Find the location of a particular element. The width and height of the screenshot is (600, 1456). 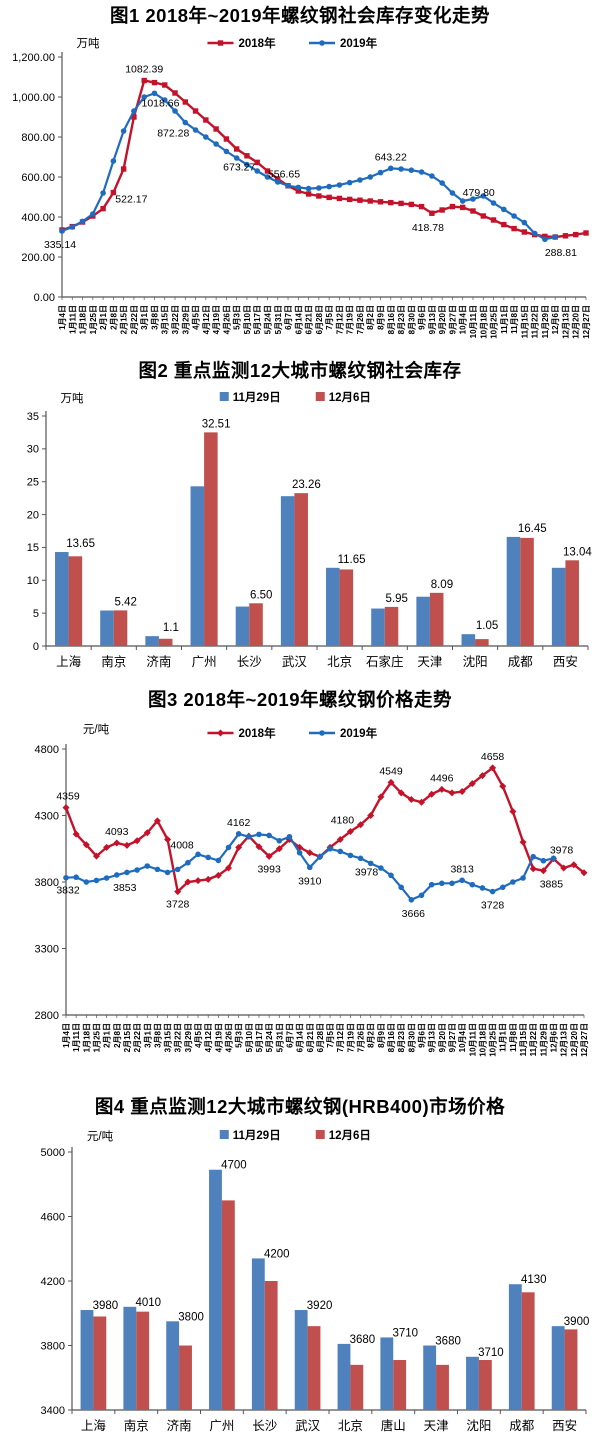

svg-text: 上海 is located at coordinates (94, 1425).